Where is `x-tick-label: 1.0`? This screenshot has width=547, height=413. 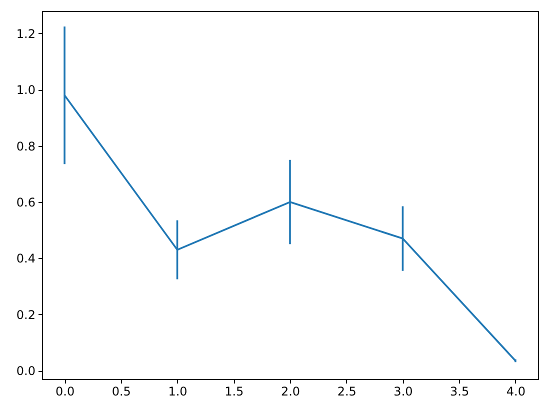 x-tick-label: 1.0 is located at coordinates (178, 391).